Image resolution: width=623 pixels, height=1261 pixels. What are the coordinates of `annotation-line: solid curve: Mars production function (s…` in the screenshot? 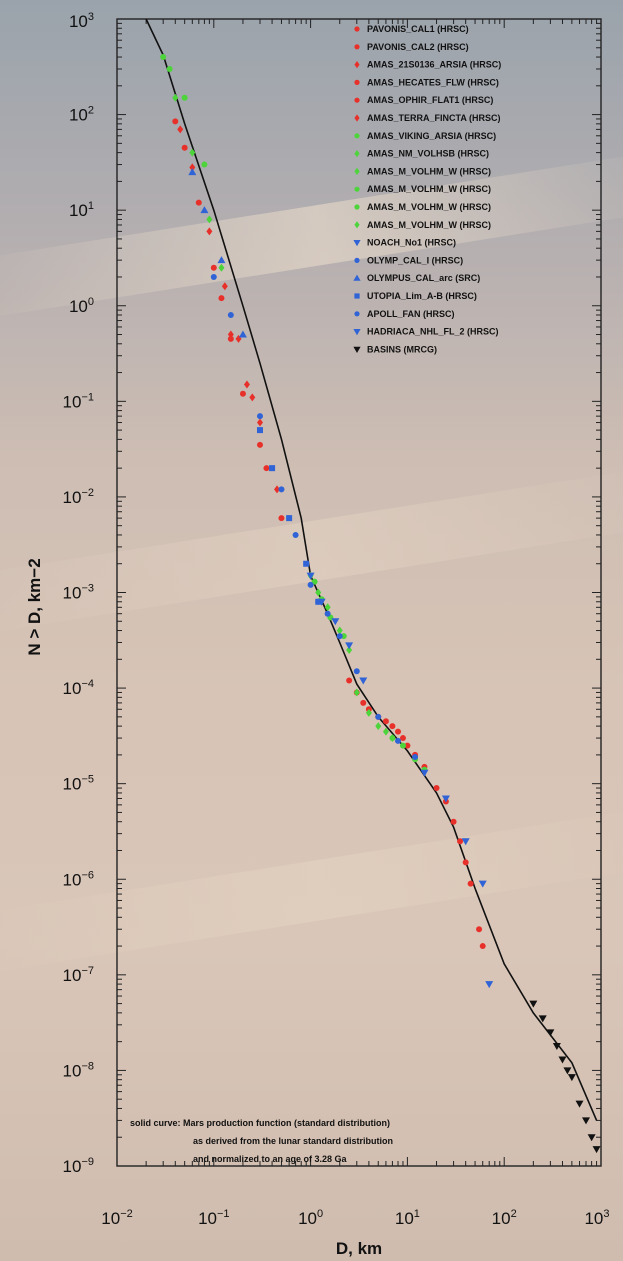 It's located at (260, 1123).